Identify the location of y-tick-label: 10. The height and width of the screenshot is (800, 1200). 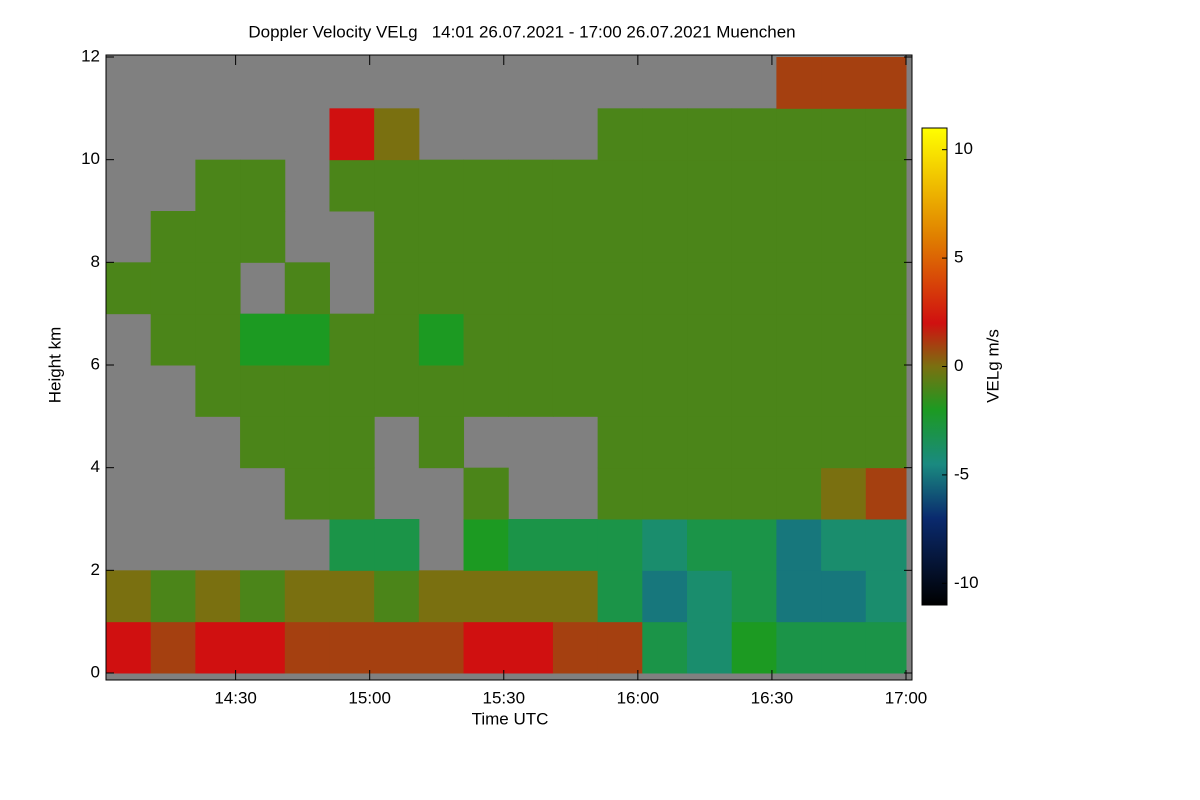
(90, 158).